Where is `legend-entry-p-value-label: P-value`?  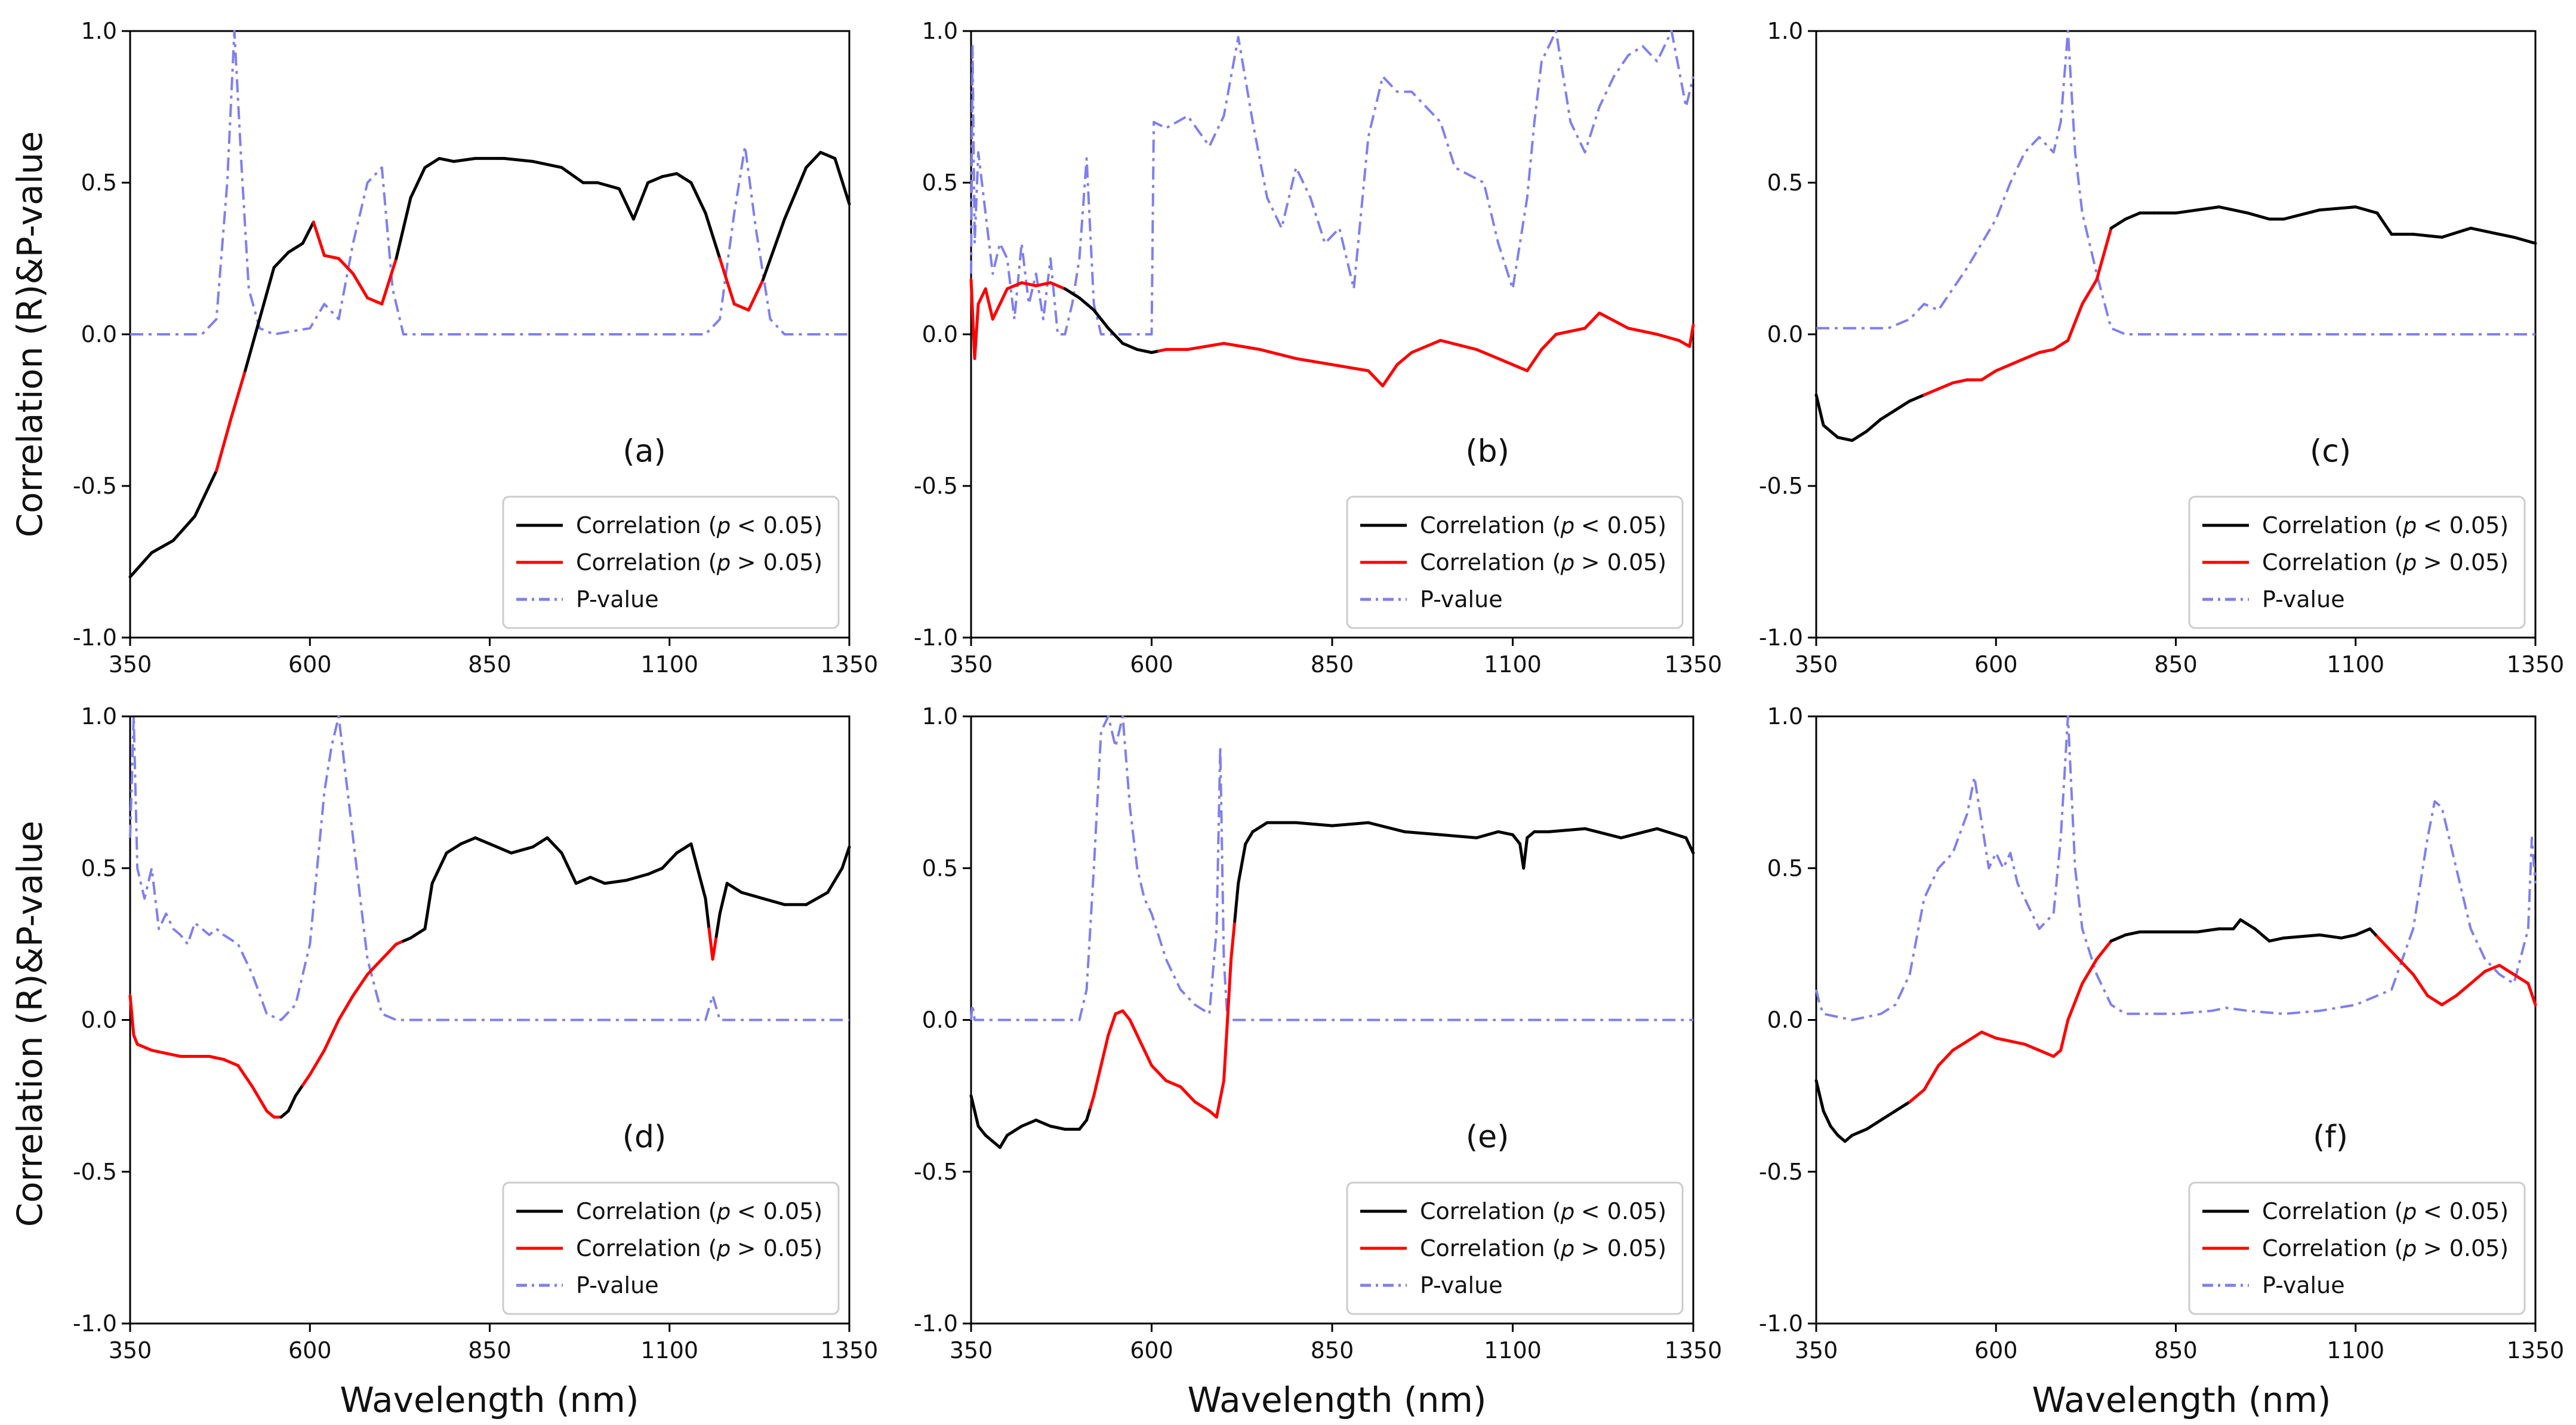
legend-entry-p-value-label: P-value is located at coordinates (1461, 599).